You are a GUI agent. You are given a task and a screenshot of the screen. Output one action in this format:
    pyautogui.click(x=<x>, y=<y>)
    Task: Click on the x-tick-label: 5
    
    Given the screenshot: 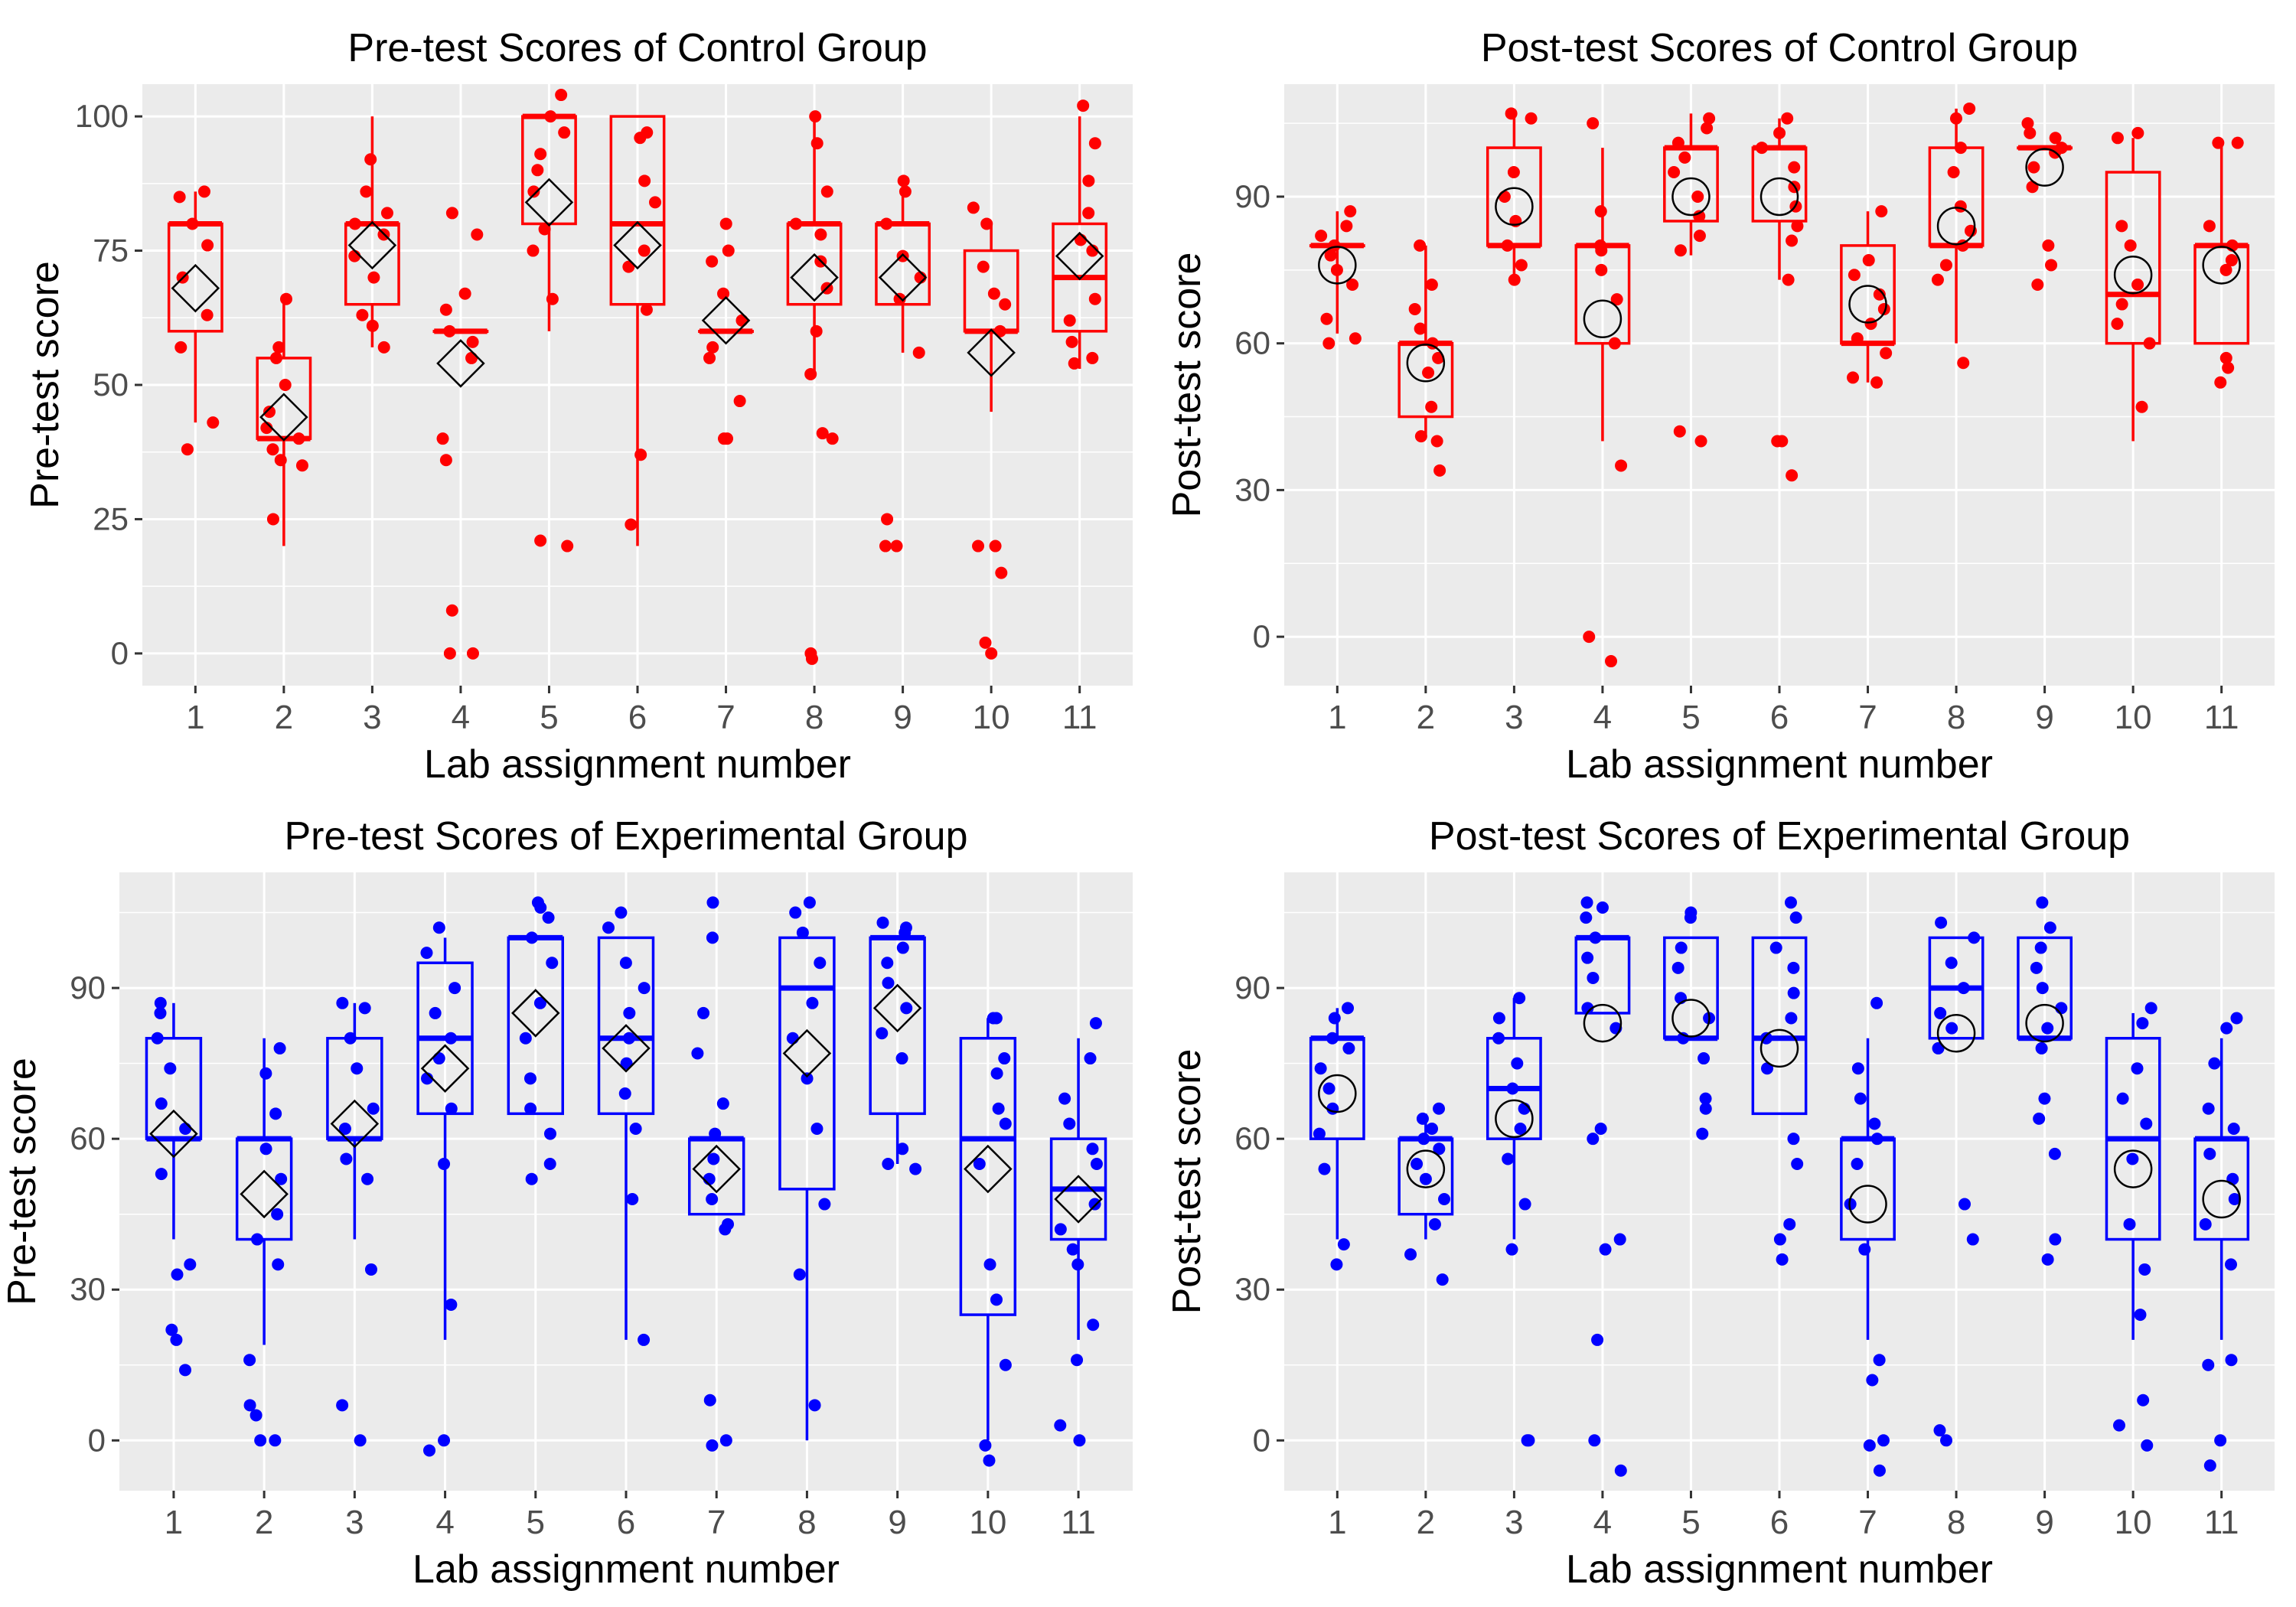 What is the action you would take?
    pyautogui.click(x=549, y=717)
    